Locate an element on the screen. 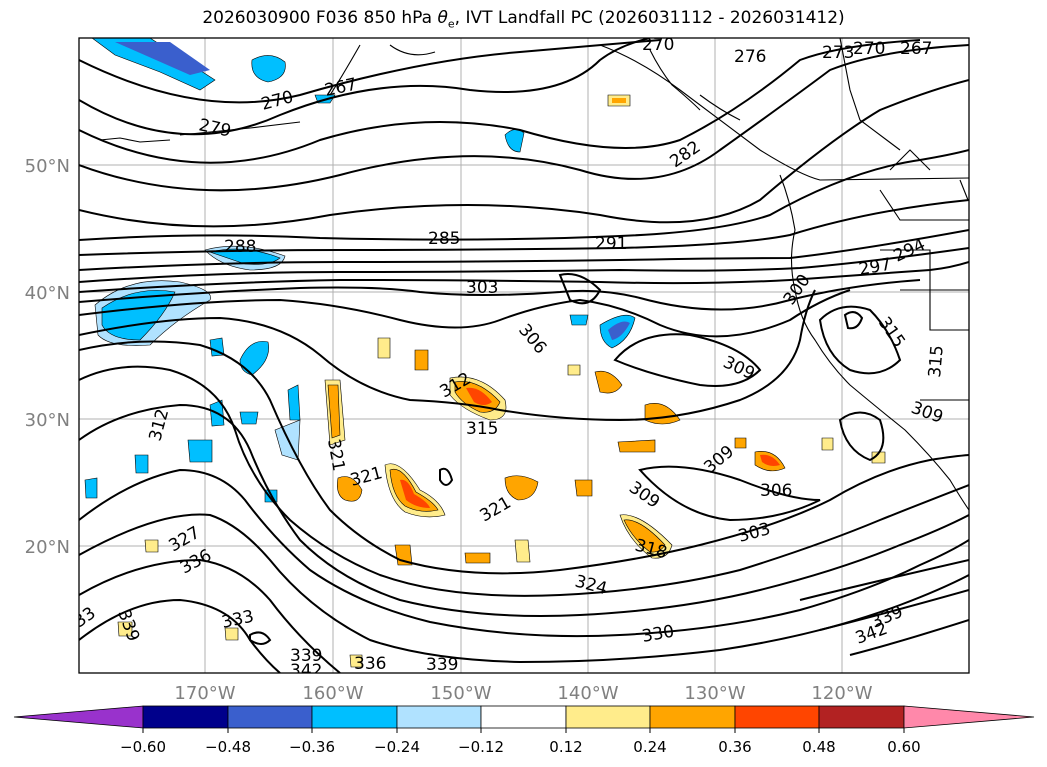  lon-tick-label: 120°W is located at coordinates (841, 693).